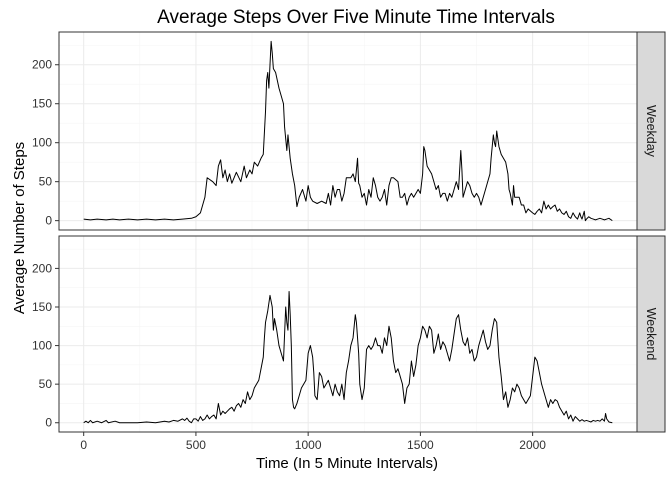 The height and width of the screenshot is (480, 672). I want to click on facet-strip-weekday: Weekday, so click(651, 131).